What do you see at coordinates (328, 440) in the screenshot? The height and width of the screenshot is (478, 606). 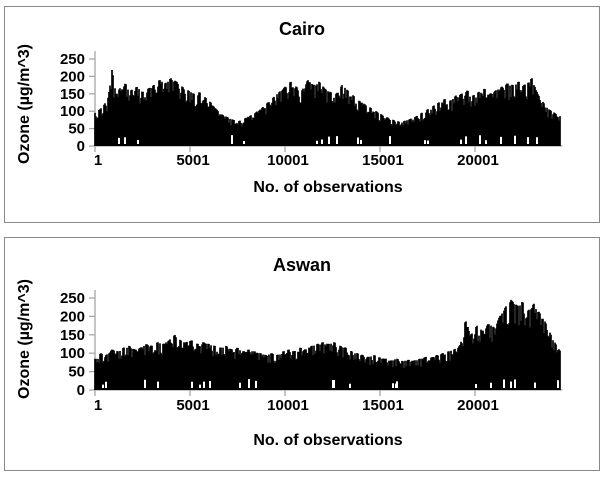 I see `aswan-x-axis-label: No. of observations` at bounding box center [328, 440].